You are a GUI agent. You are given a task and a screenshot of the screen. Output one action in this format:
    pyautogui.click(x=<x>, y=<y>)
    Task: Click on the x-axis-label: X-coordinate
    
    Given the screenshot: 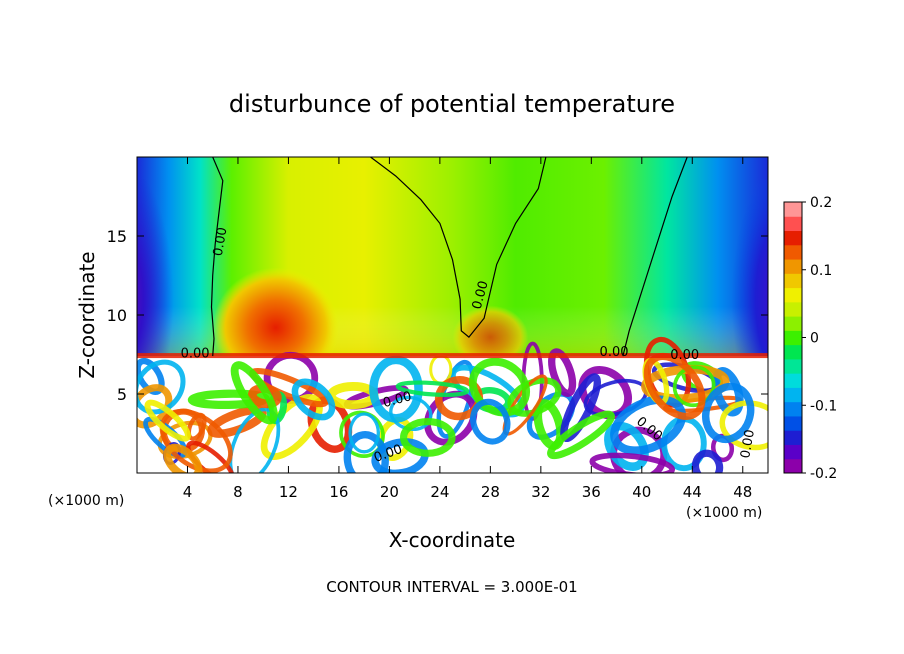 What is the action you would take?
    pyautogui.click(x=452, y=540)
    